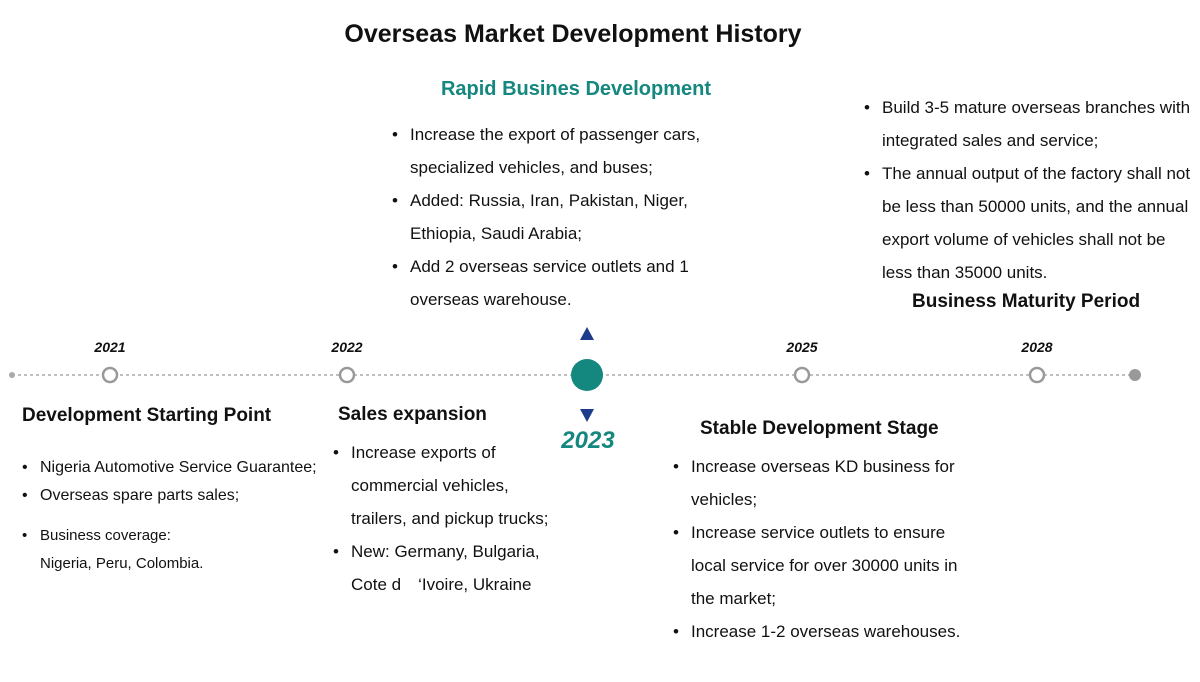 The width and height of the screenshot is (1200, 682). I want to click on arrow-up, so click(587, 333).